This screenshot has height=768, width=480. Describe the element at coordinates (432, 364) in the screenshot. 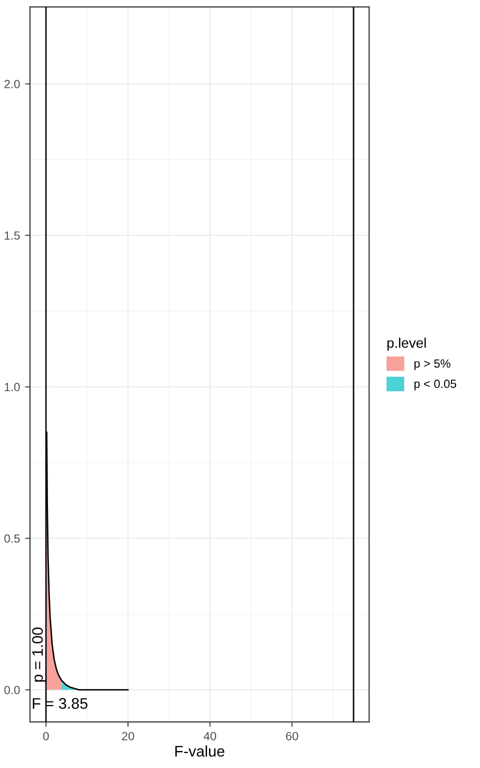

I see `legend-label: p > 5%` at that location.